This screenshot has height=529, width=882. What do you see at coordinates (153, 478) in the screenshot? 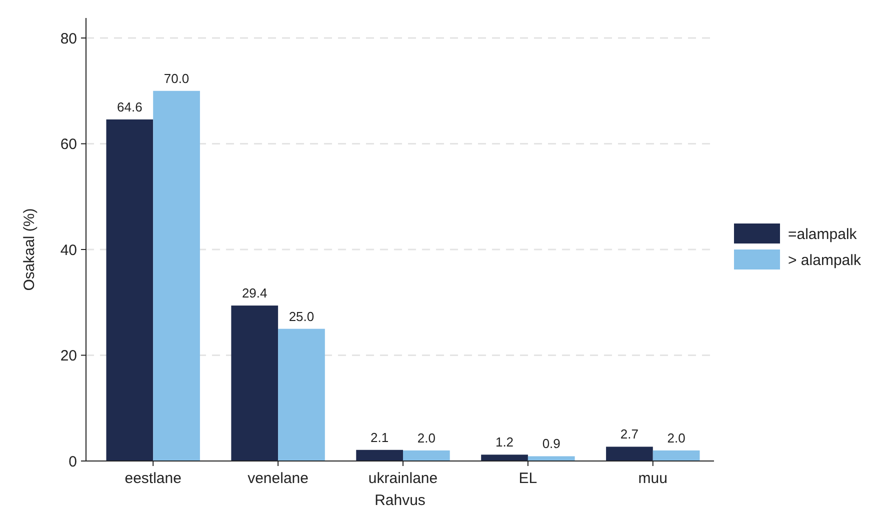
I see `x-tick-label: eestlane` at bounding box center [153, 478].